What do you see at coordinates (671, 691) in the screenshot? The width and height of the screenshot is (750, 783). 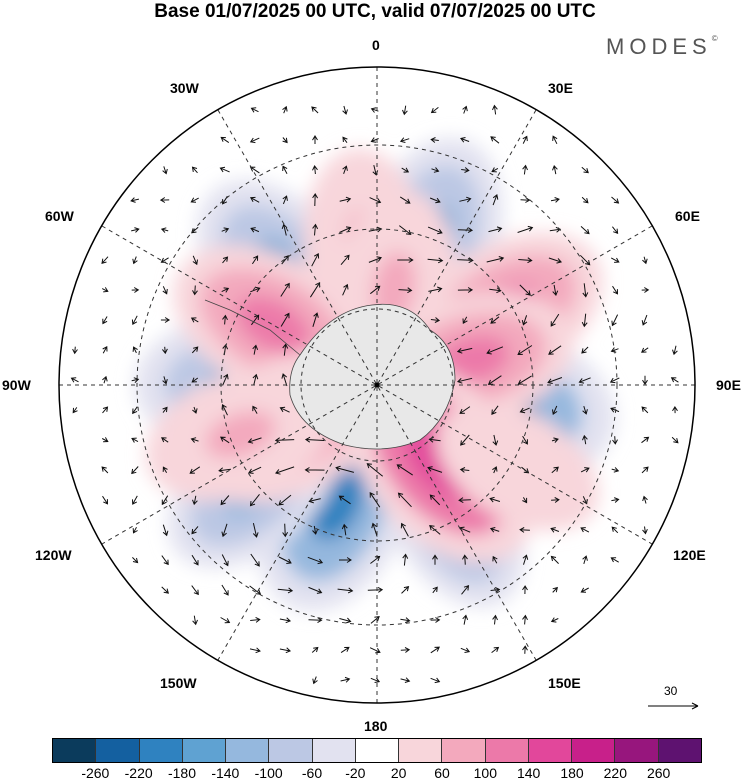 I see `reference-vector-label: 30` at bounding box center [671, 691].